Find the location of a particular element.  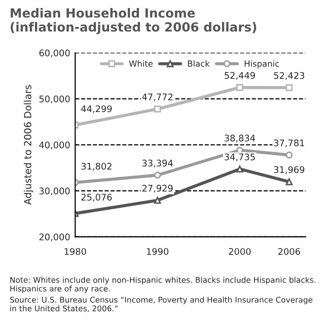

legend-label: Black is located at coordinates (199, 63).